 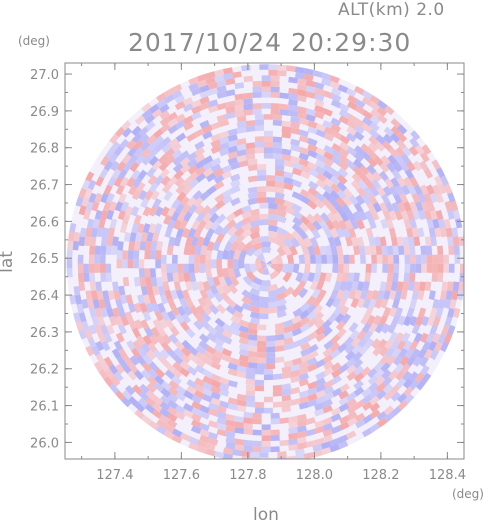 I want to click on x-tick-label: 127.4, so click(x=114, y=475).